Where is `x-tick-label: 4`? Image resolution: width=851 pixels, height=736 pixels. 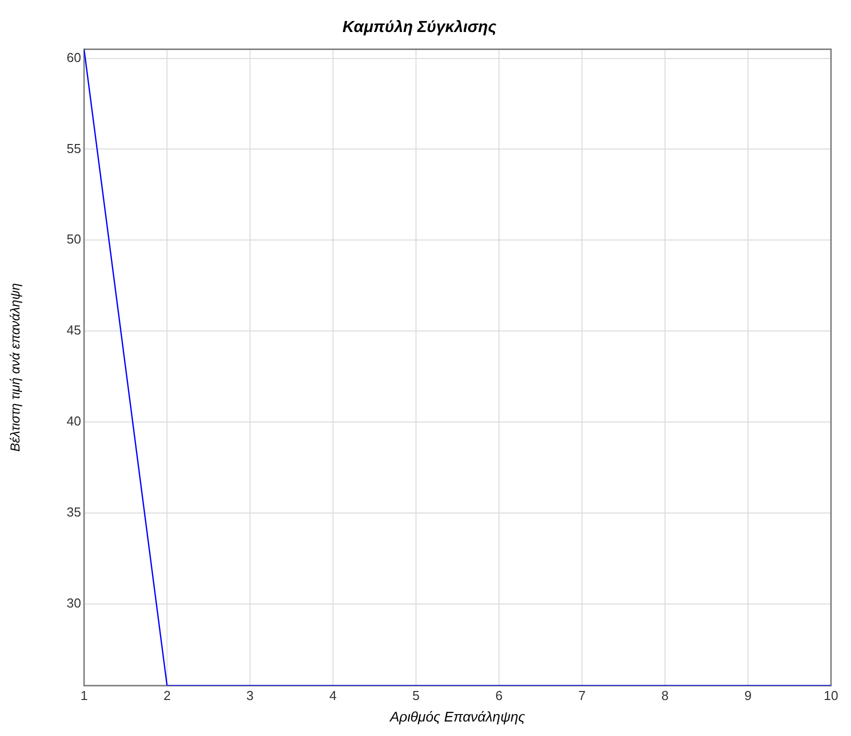 x-tick-label: 4 is located at coordinates (333, 695).